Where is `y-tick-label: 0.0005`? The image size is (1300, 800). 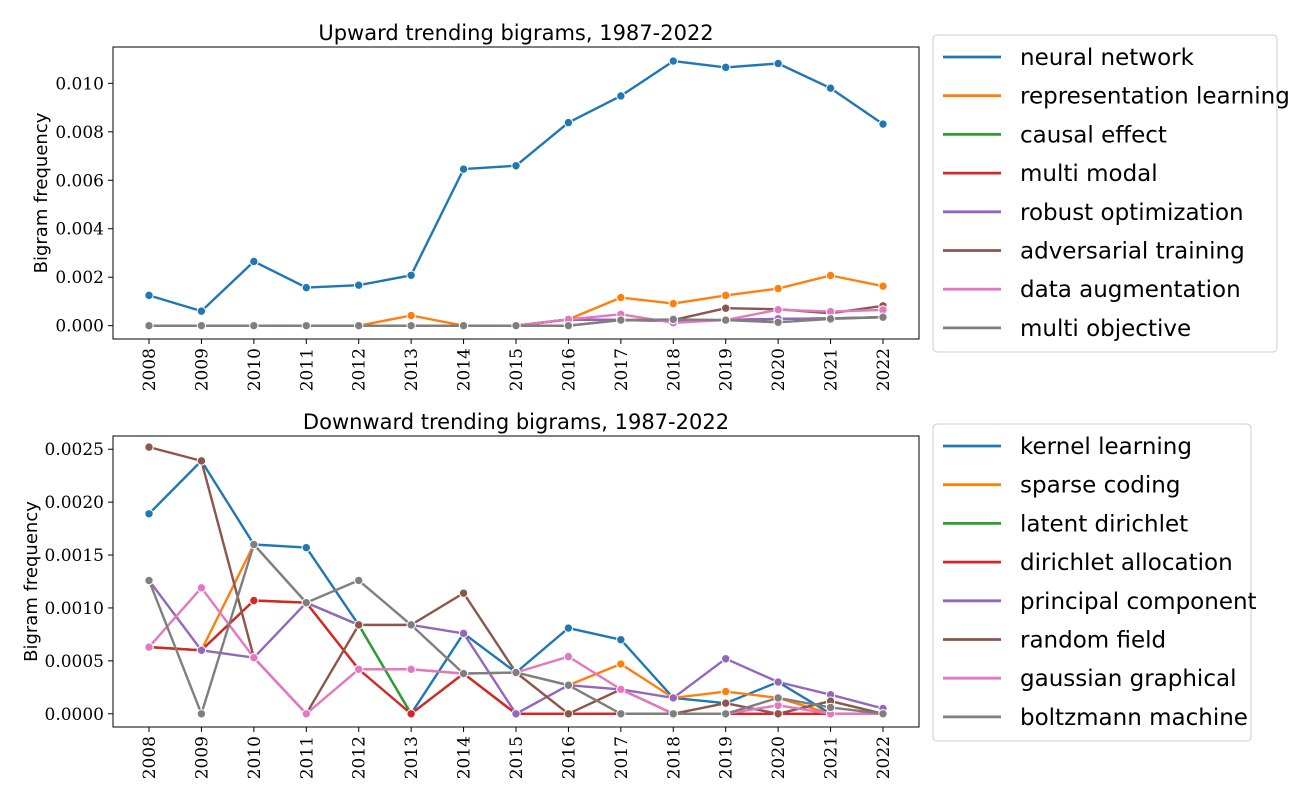
y-tick-label: 0.0005 is located at coordinates (74, 662).